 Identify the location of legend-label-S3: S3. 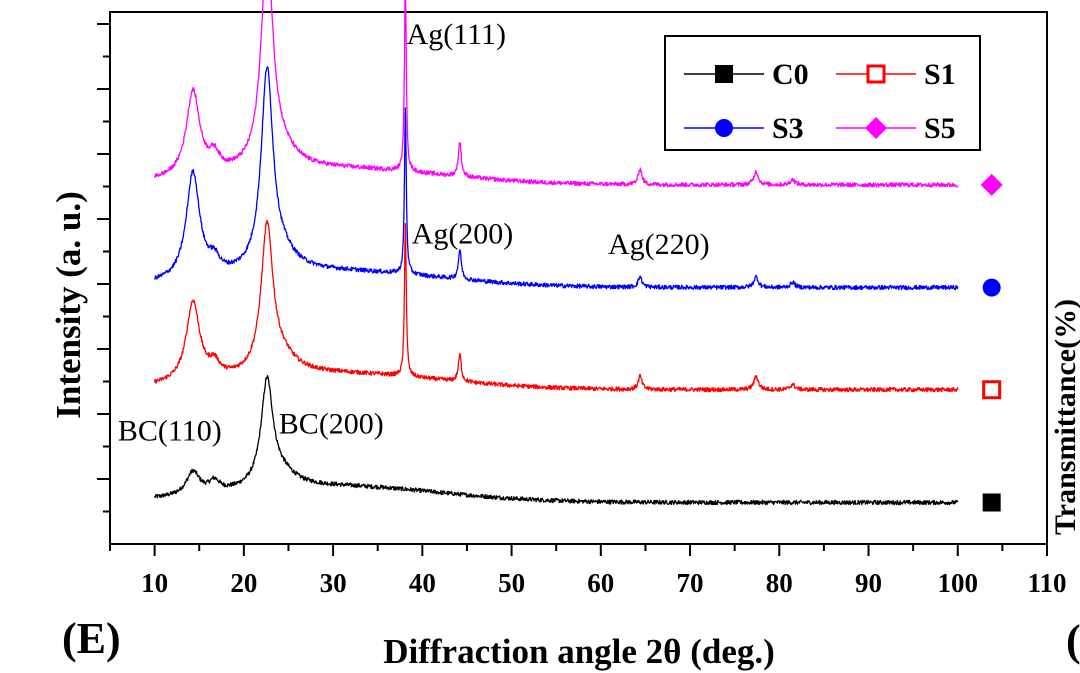
(788, 128).